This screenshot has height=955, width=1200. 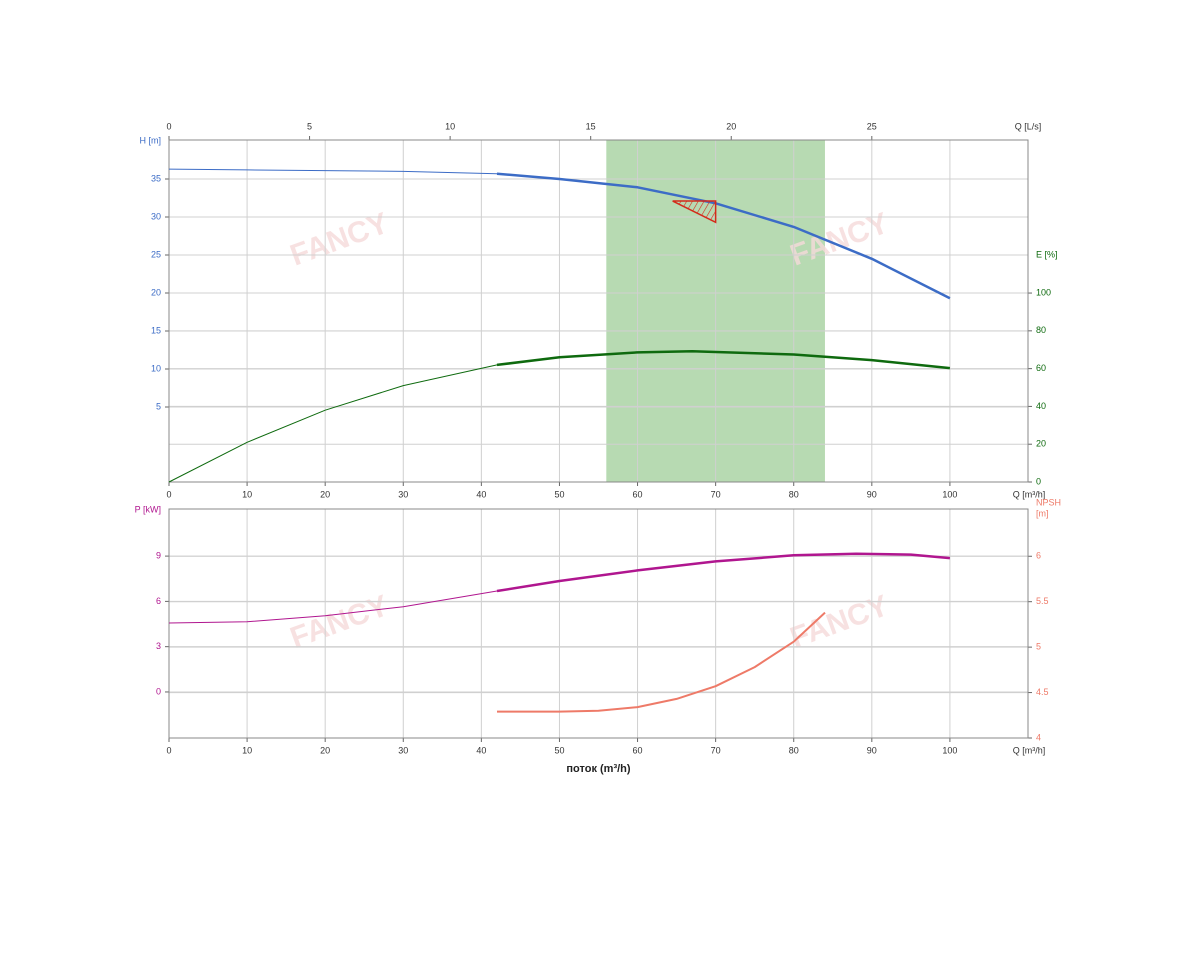 I want to click on y-tick-label: 25, so click(x=156, y=254).